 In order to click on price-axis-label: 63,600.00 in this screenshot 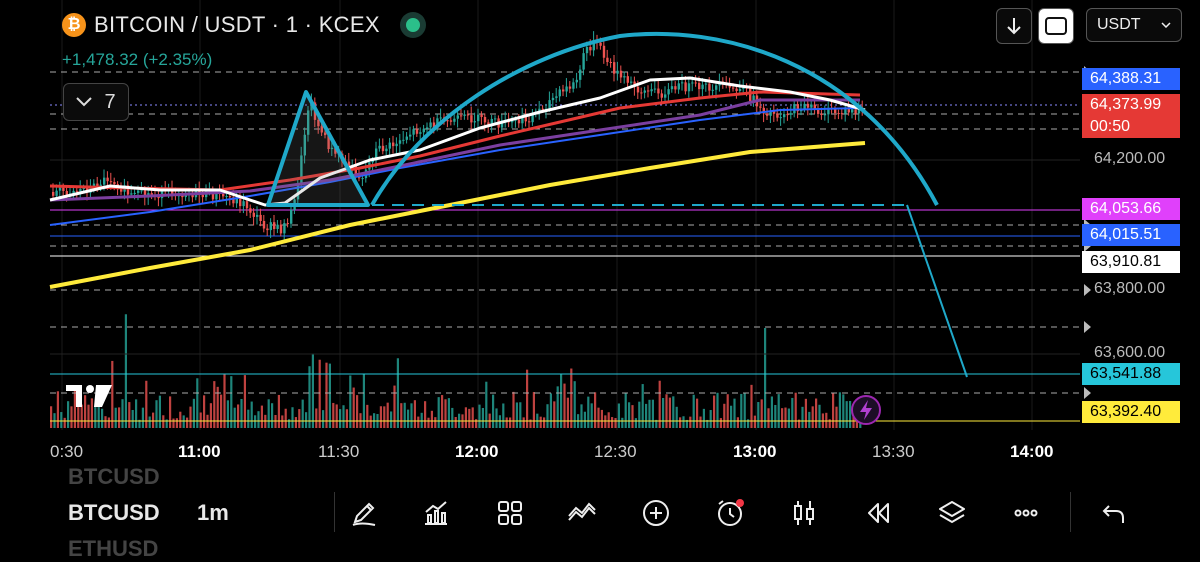, I will do `click(1130, 352)`.